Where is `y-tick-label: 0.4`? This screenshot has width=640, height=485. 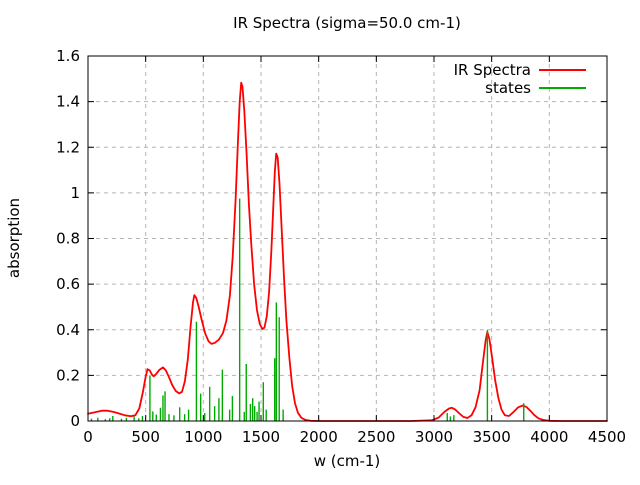 y-tick-label: 0.4 is located at coordinates (68, 330).